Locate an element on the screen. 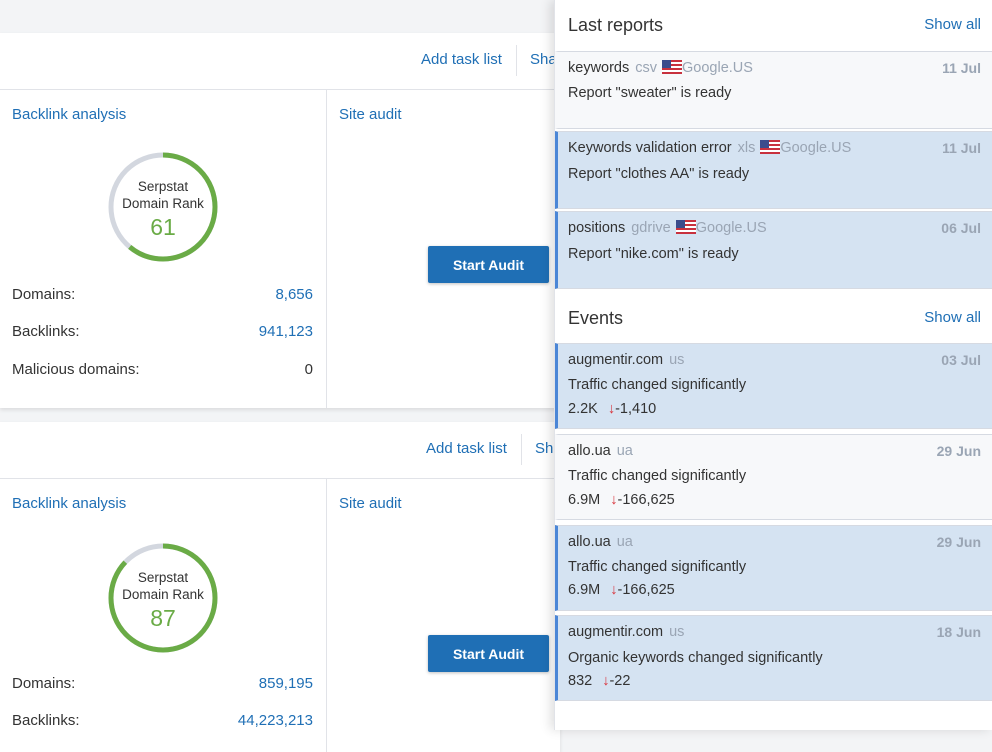 Image resolution: width=992 pixels, height=752 pixels. stat-label: Malicious domains: is located at coordinates (76, 369).